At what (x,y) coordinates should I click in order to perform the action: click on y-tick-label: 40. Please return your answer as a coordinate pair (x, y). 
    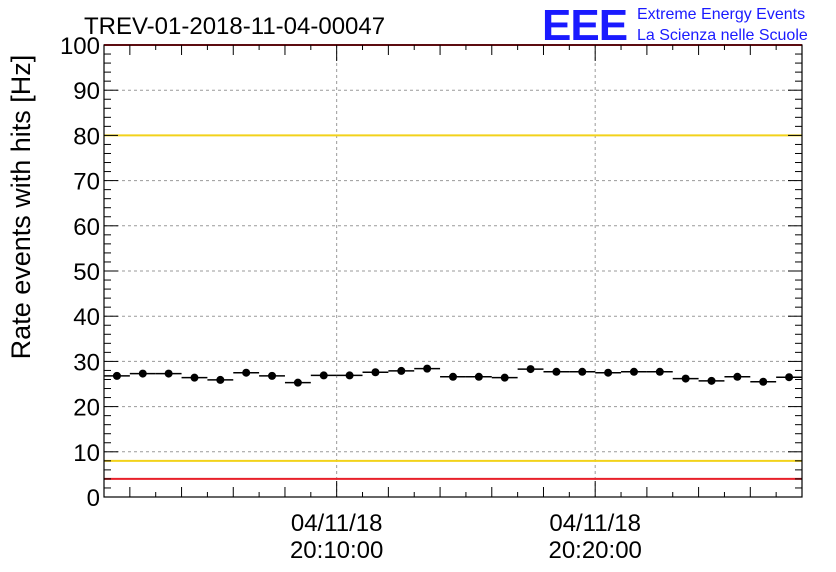
    Looking at the image, I should click on (86, 317).